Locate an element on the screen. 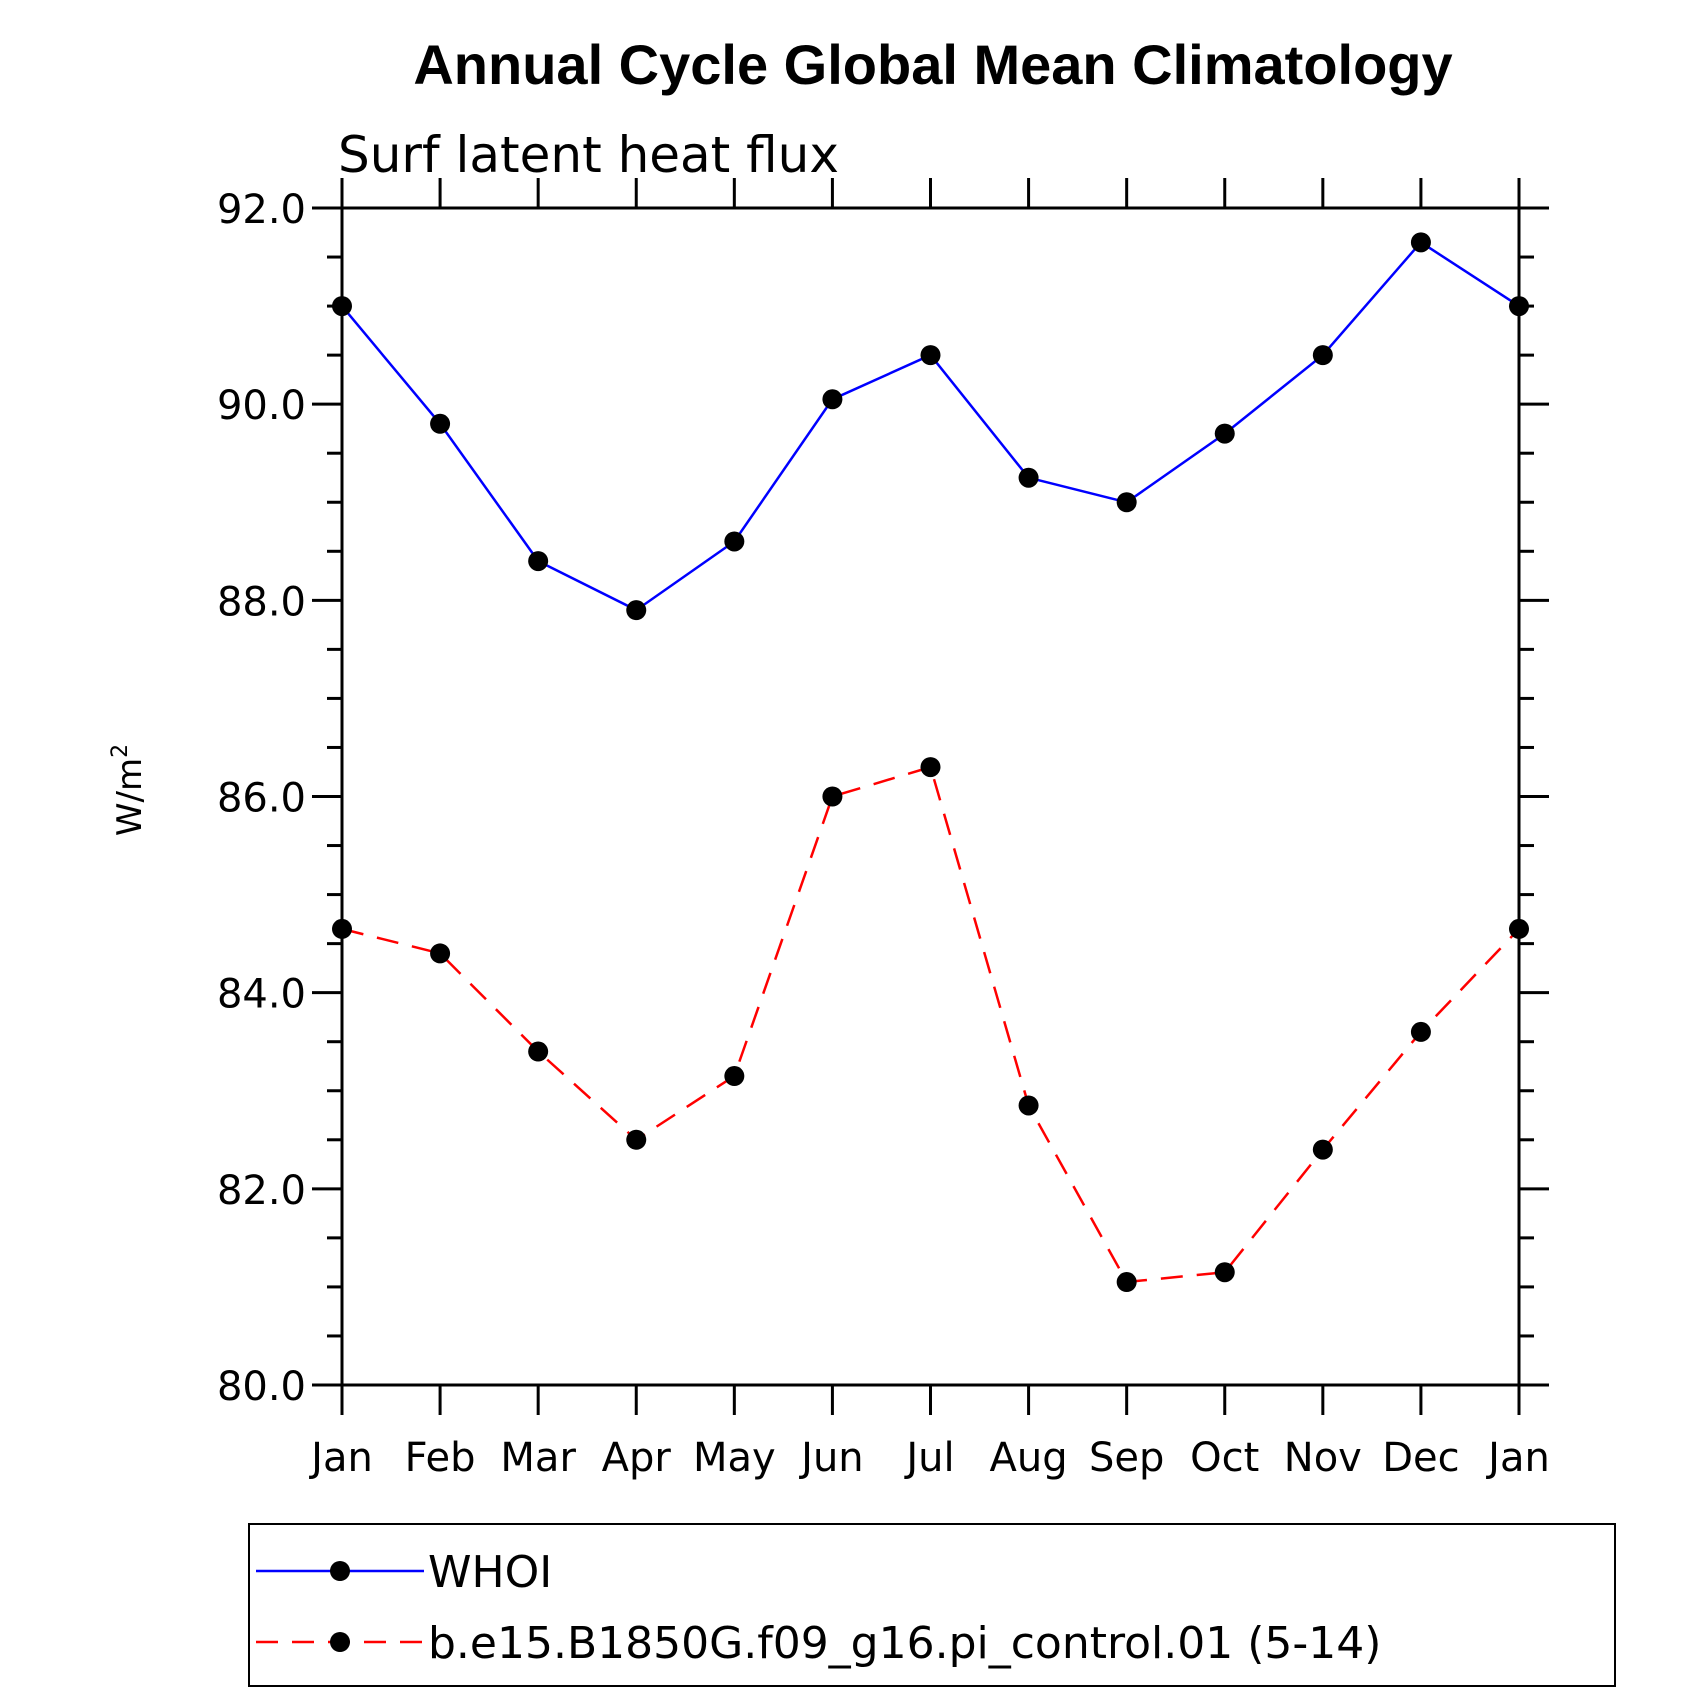 Image resolution: width=1708 pixels, height=1708 pixels. y-axis-label: W/m2 is located at coordinates (129, 790).